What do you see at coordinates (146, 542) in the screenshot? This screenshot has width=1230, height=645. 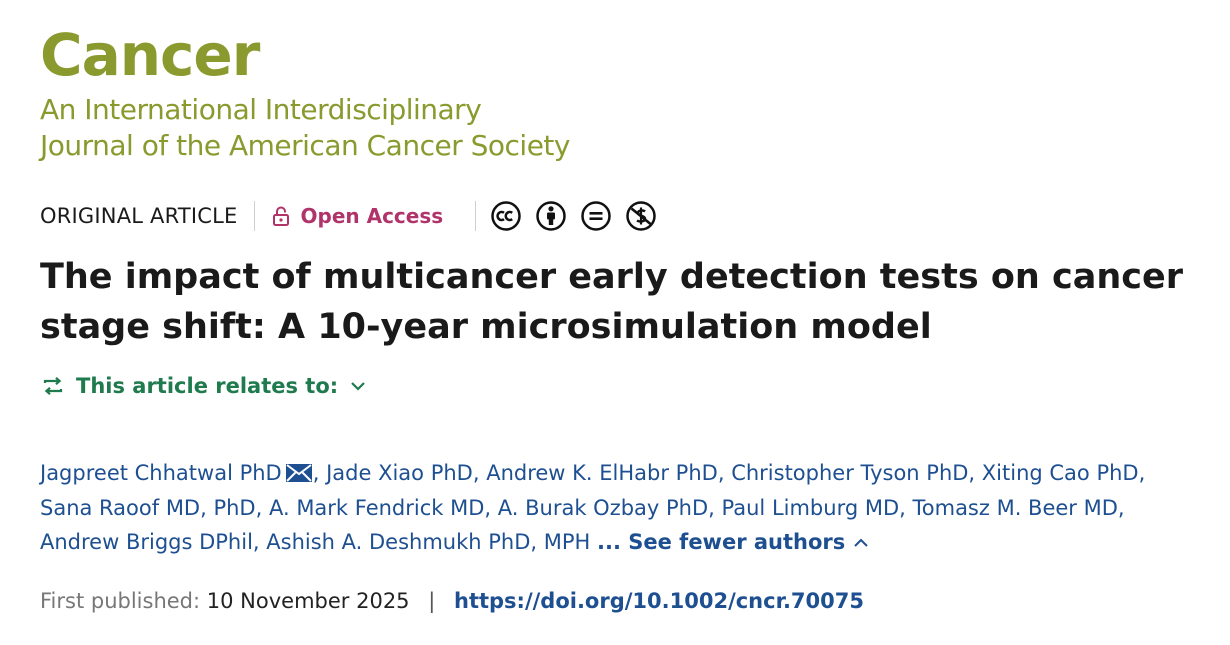 I see `author-link: Andrew Briggs DPhil` at bounding box center [146, 542].